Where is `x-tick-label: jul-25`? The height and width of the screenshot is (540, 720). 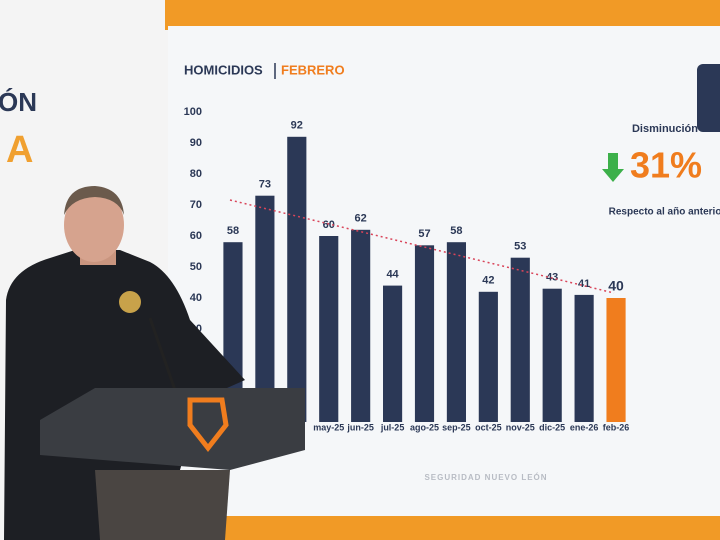 x-tick-label: jul-25 is located at coordinates (392, 427).